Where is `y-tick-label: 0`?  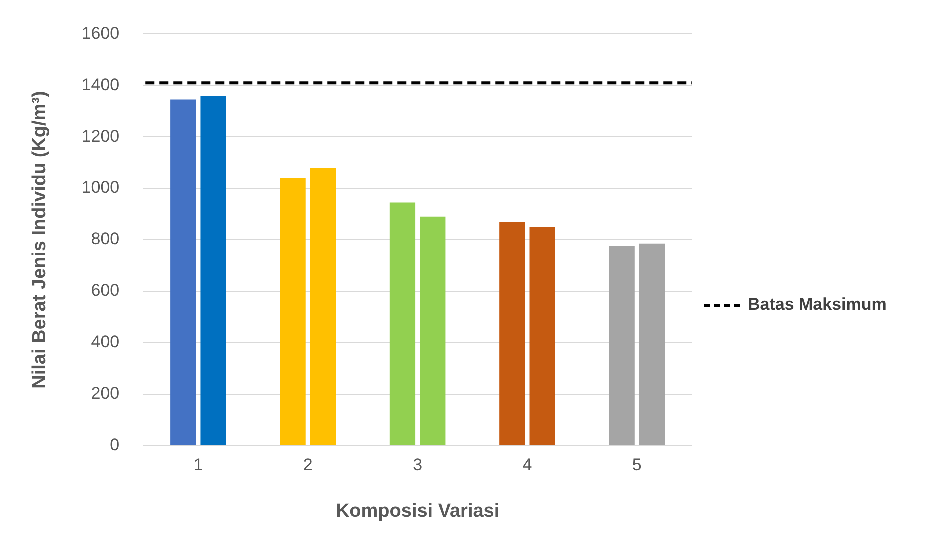
y-tick-label: 0 is located at coordinates (115, 444).